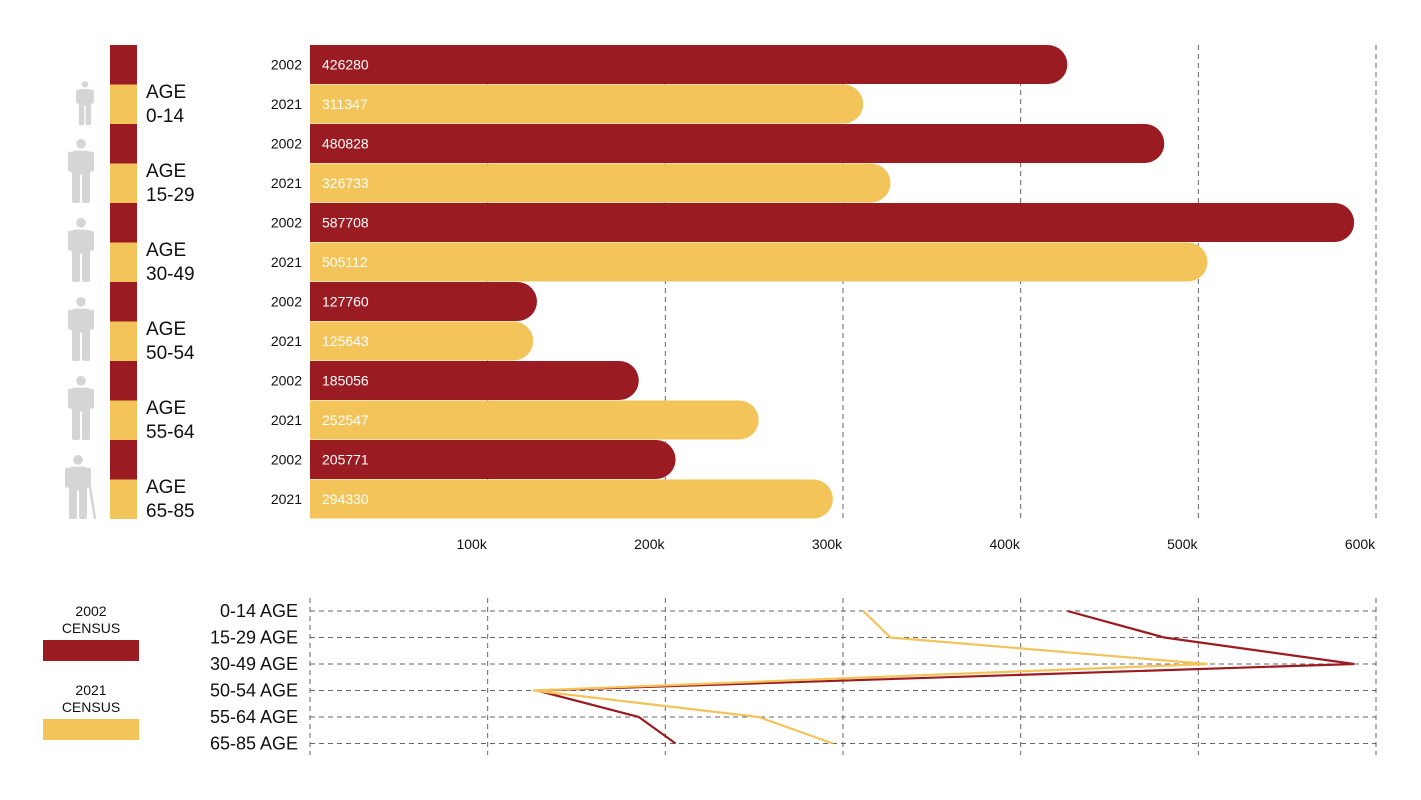 The width and height of the screenshot is (1421, 800). What do you see at coordinates (81, 487) in the screenshot?
I see `elderly-person-cane-icon` at bounding box center [81, 487].